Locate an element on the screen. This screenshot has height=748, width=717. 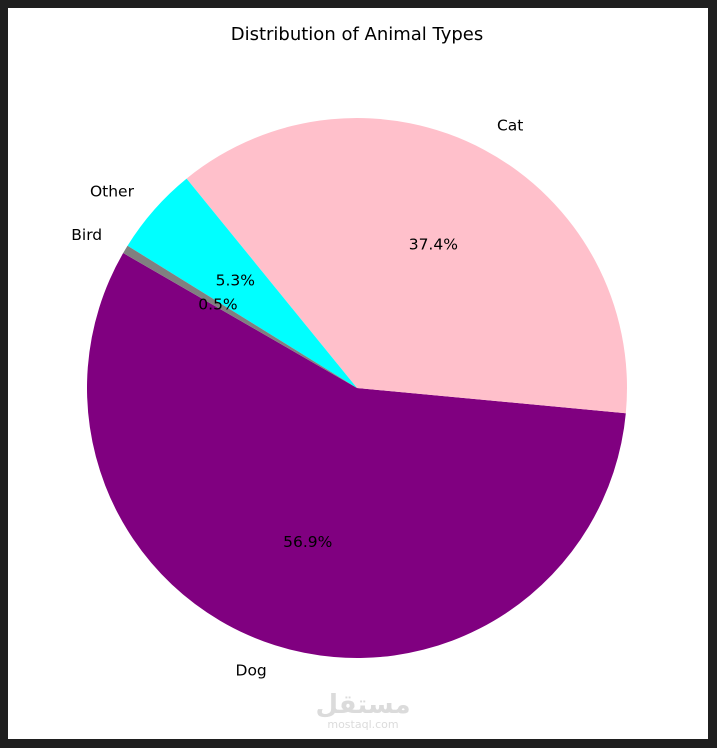
watermark: مستقل mostaql.com is located at coordinates (363, 711).